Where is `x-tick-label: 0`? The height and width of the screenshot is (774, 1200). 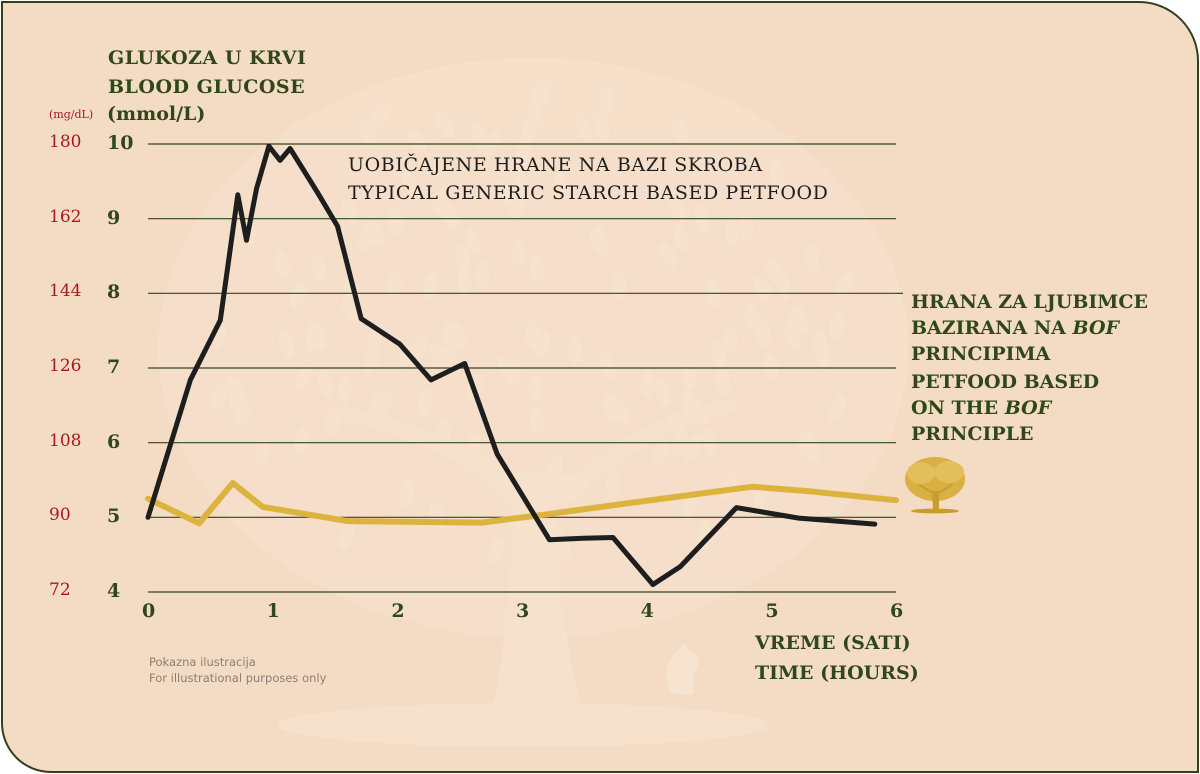
x-tick-label: 0 is located at coordinates (149, 611).